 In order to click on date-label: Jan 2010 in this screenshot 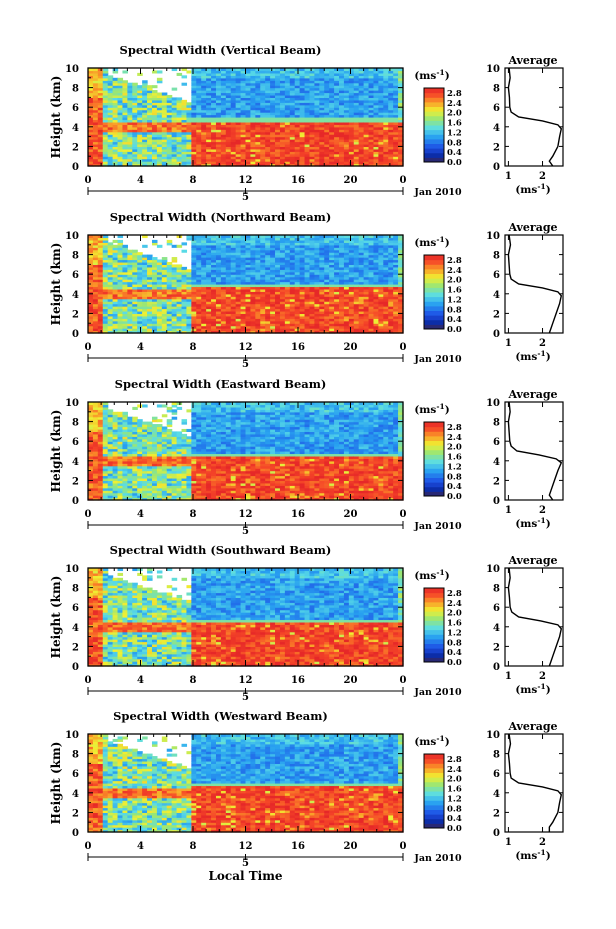, I will do `click(437, 192)`.